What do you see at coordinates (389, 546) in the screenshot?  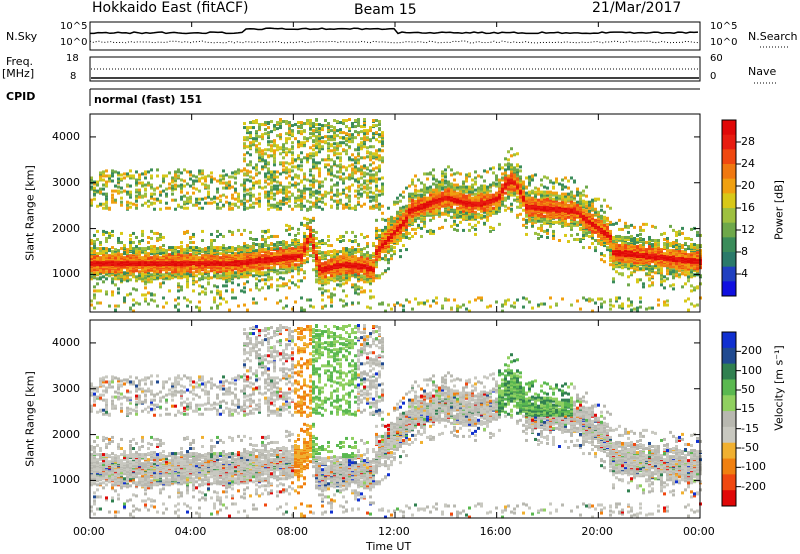 I see `time-xlabel: Time UT` at bounding box center [389, 546].